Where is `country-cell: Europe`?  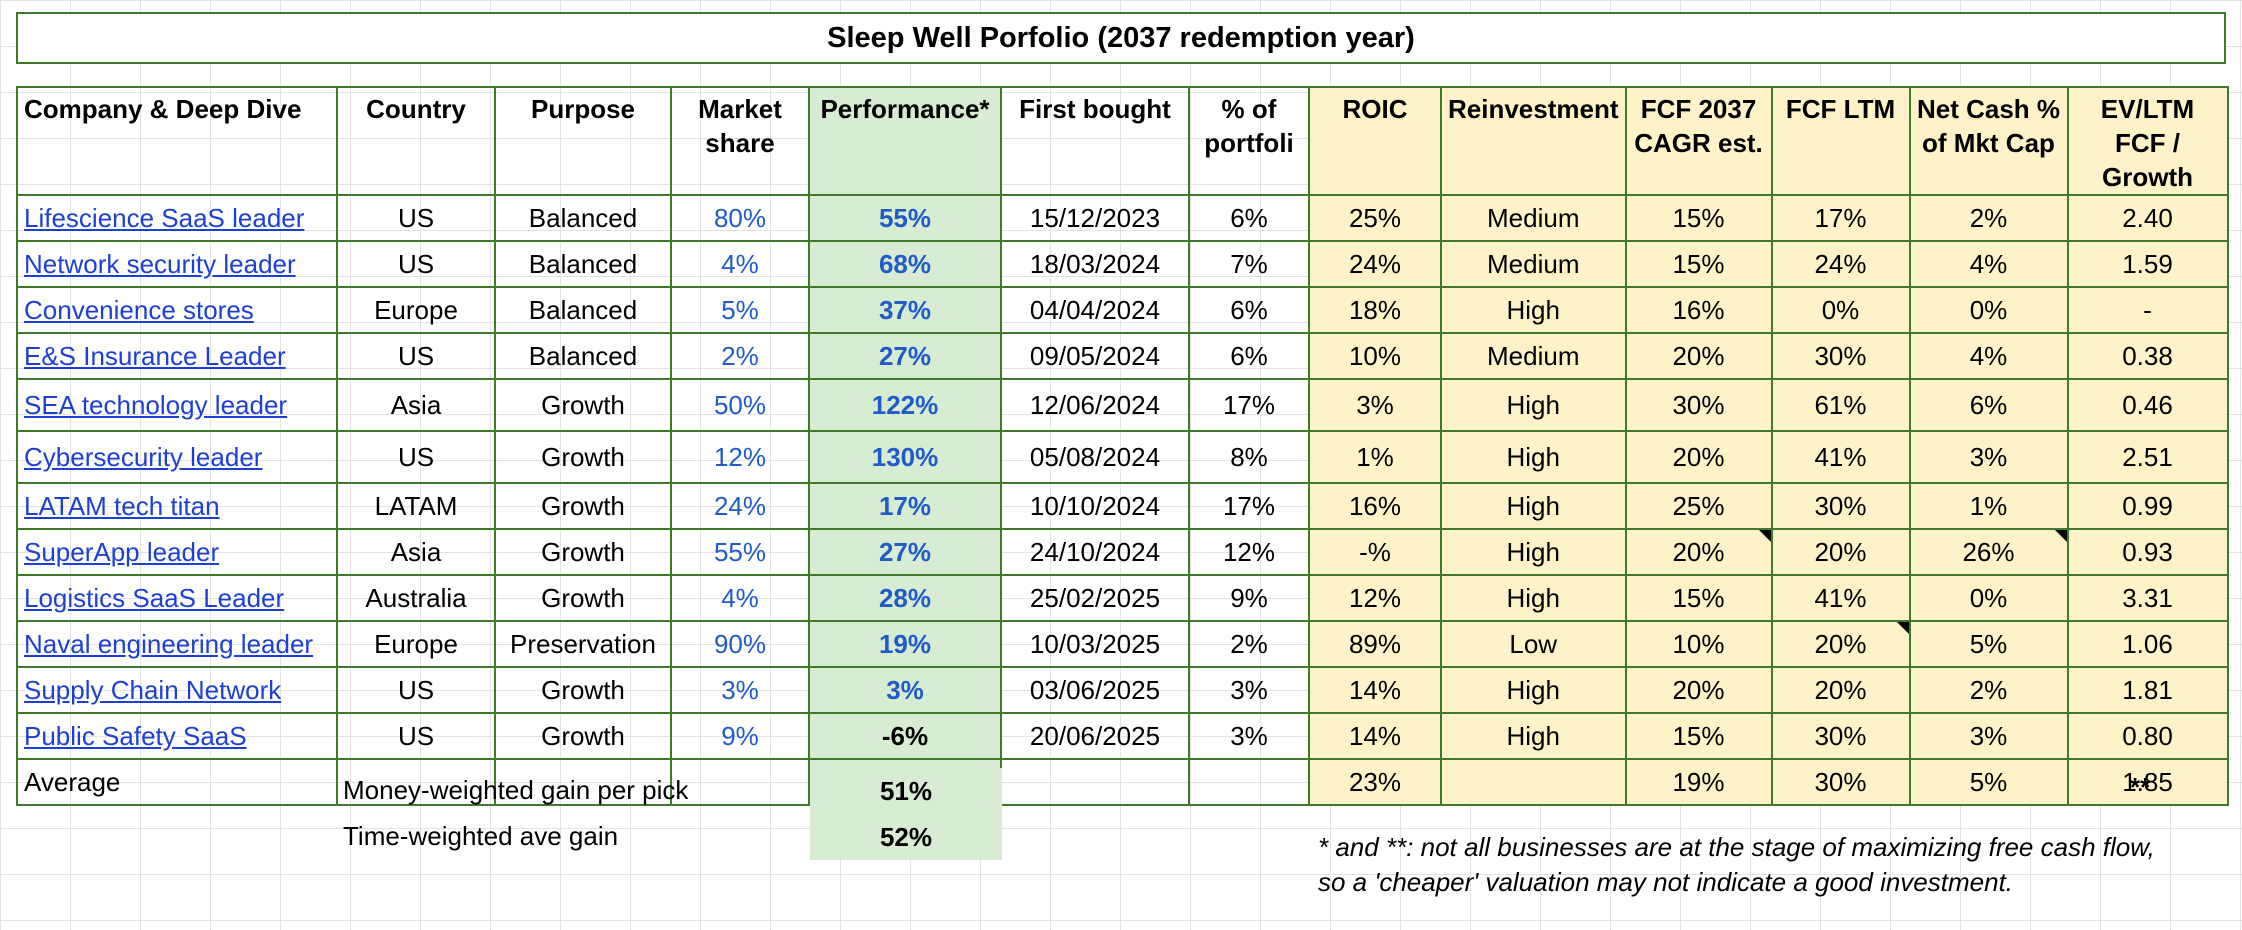
country-cell: Europe is located at coordinates (416, 310).